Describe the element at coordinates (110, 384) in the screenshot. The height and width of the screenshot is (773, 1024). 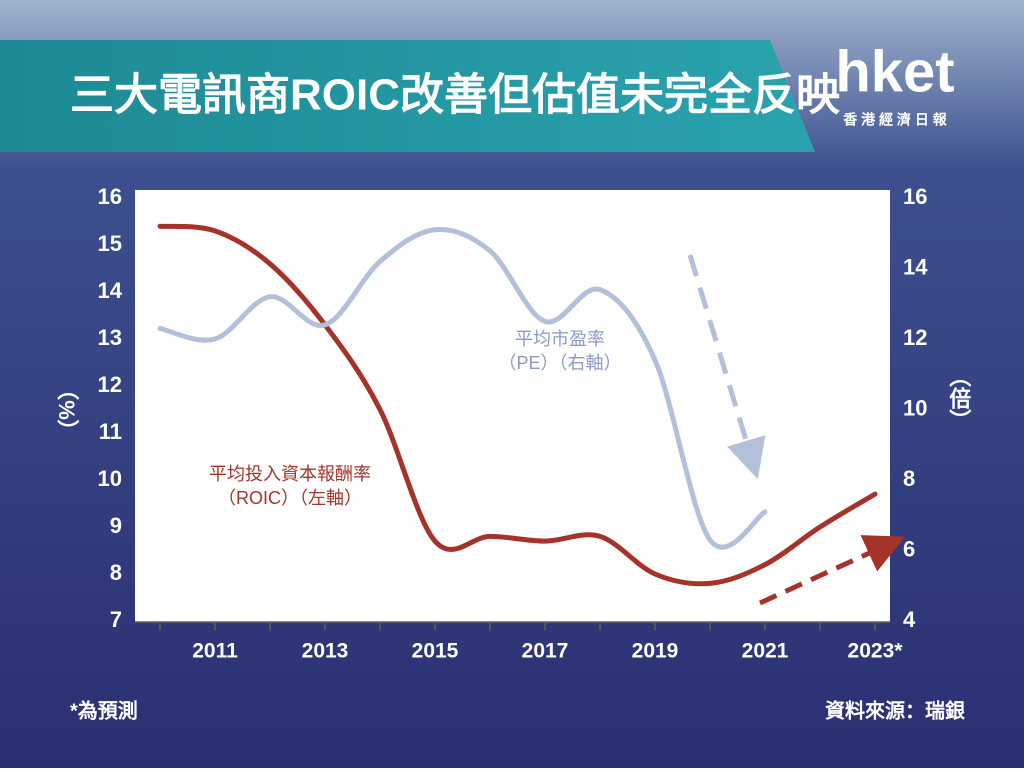
I see `y-tick-label: 12` at that location.